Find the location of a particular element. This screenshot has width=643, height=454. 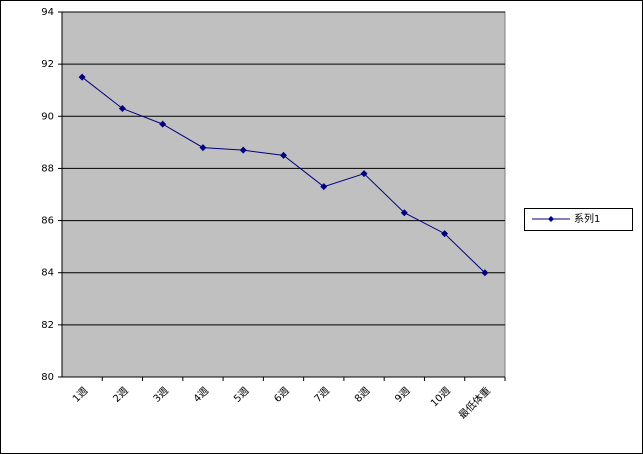

y-tick-label: 80 is located at coordinates (47, 377).